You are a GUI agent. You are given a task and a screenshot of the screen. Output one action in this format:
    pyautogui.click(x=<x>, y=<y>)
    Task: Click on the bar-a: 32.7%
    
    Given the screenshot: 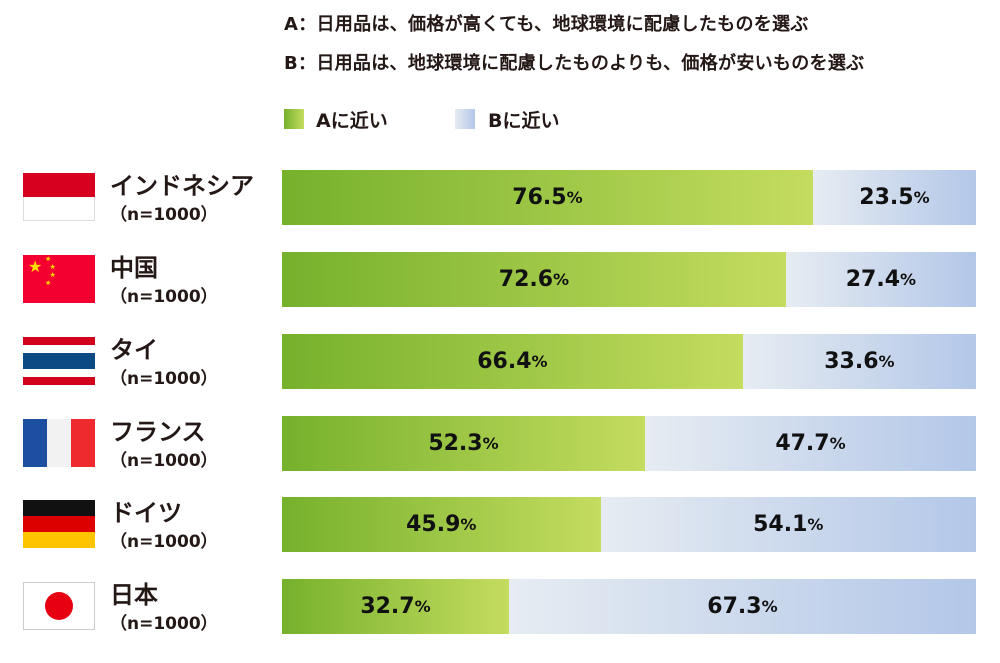 What is the action you would take?
    pyautogui.click(x=395, y=606)
    